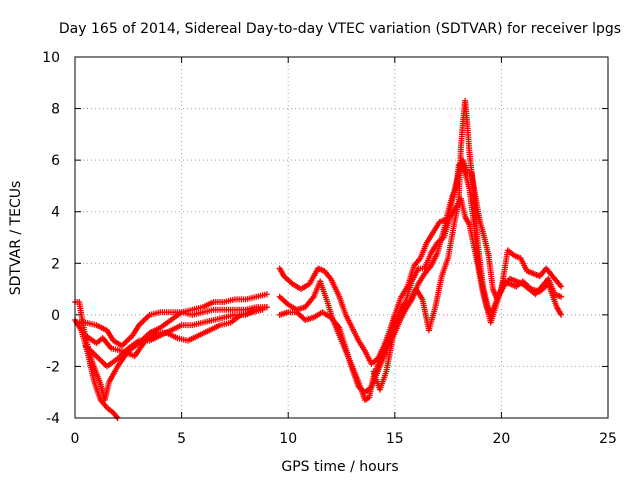 This screenshot has width=640, height=480. Describe the element at coordinates (55, 213) in the screenshot. I see `y-tick-label: 4` at that location.